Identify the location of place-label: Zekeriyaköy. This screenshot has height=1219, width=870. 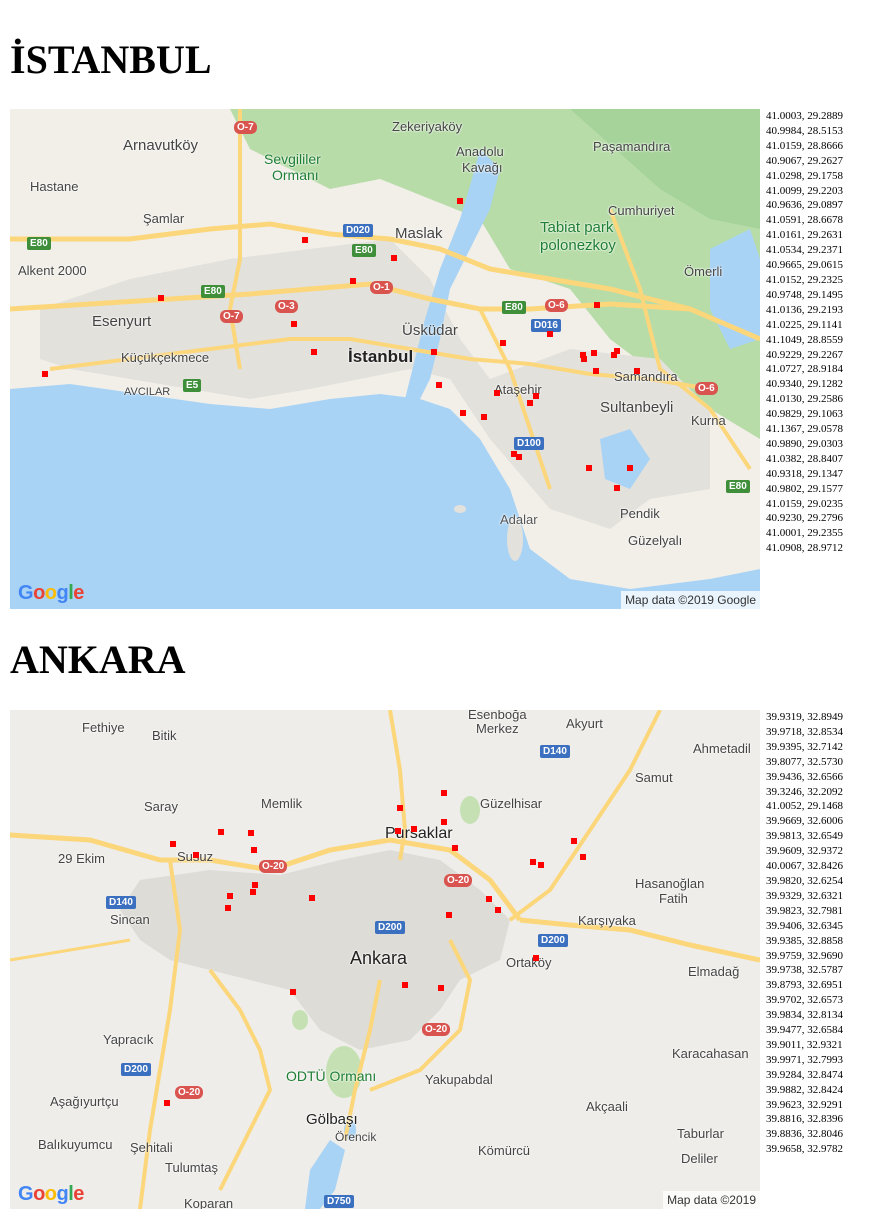
(427, 126).